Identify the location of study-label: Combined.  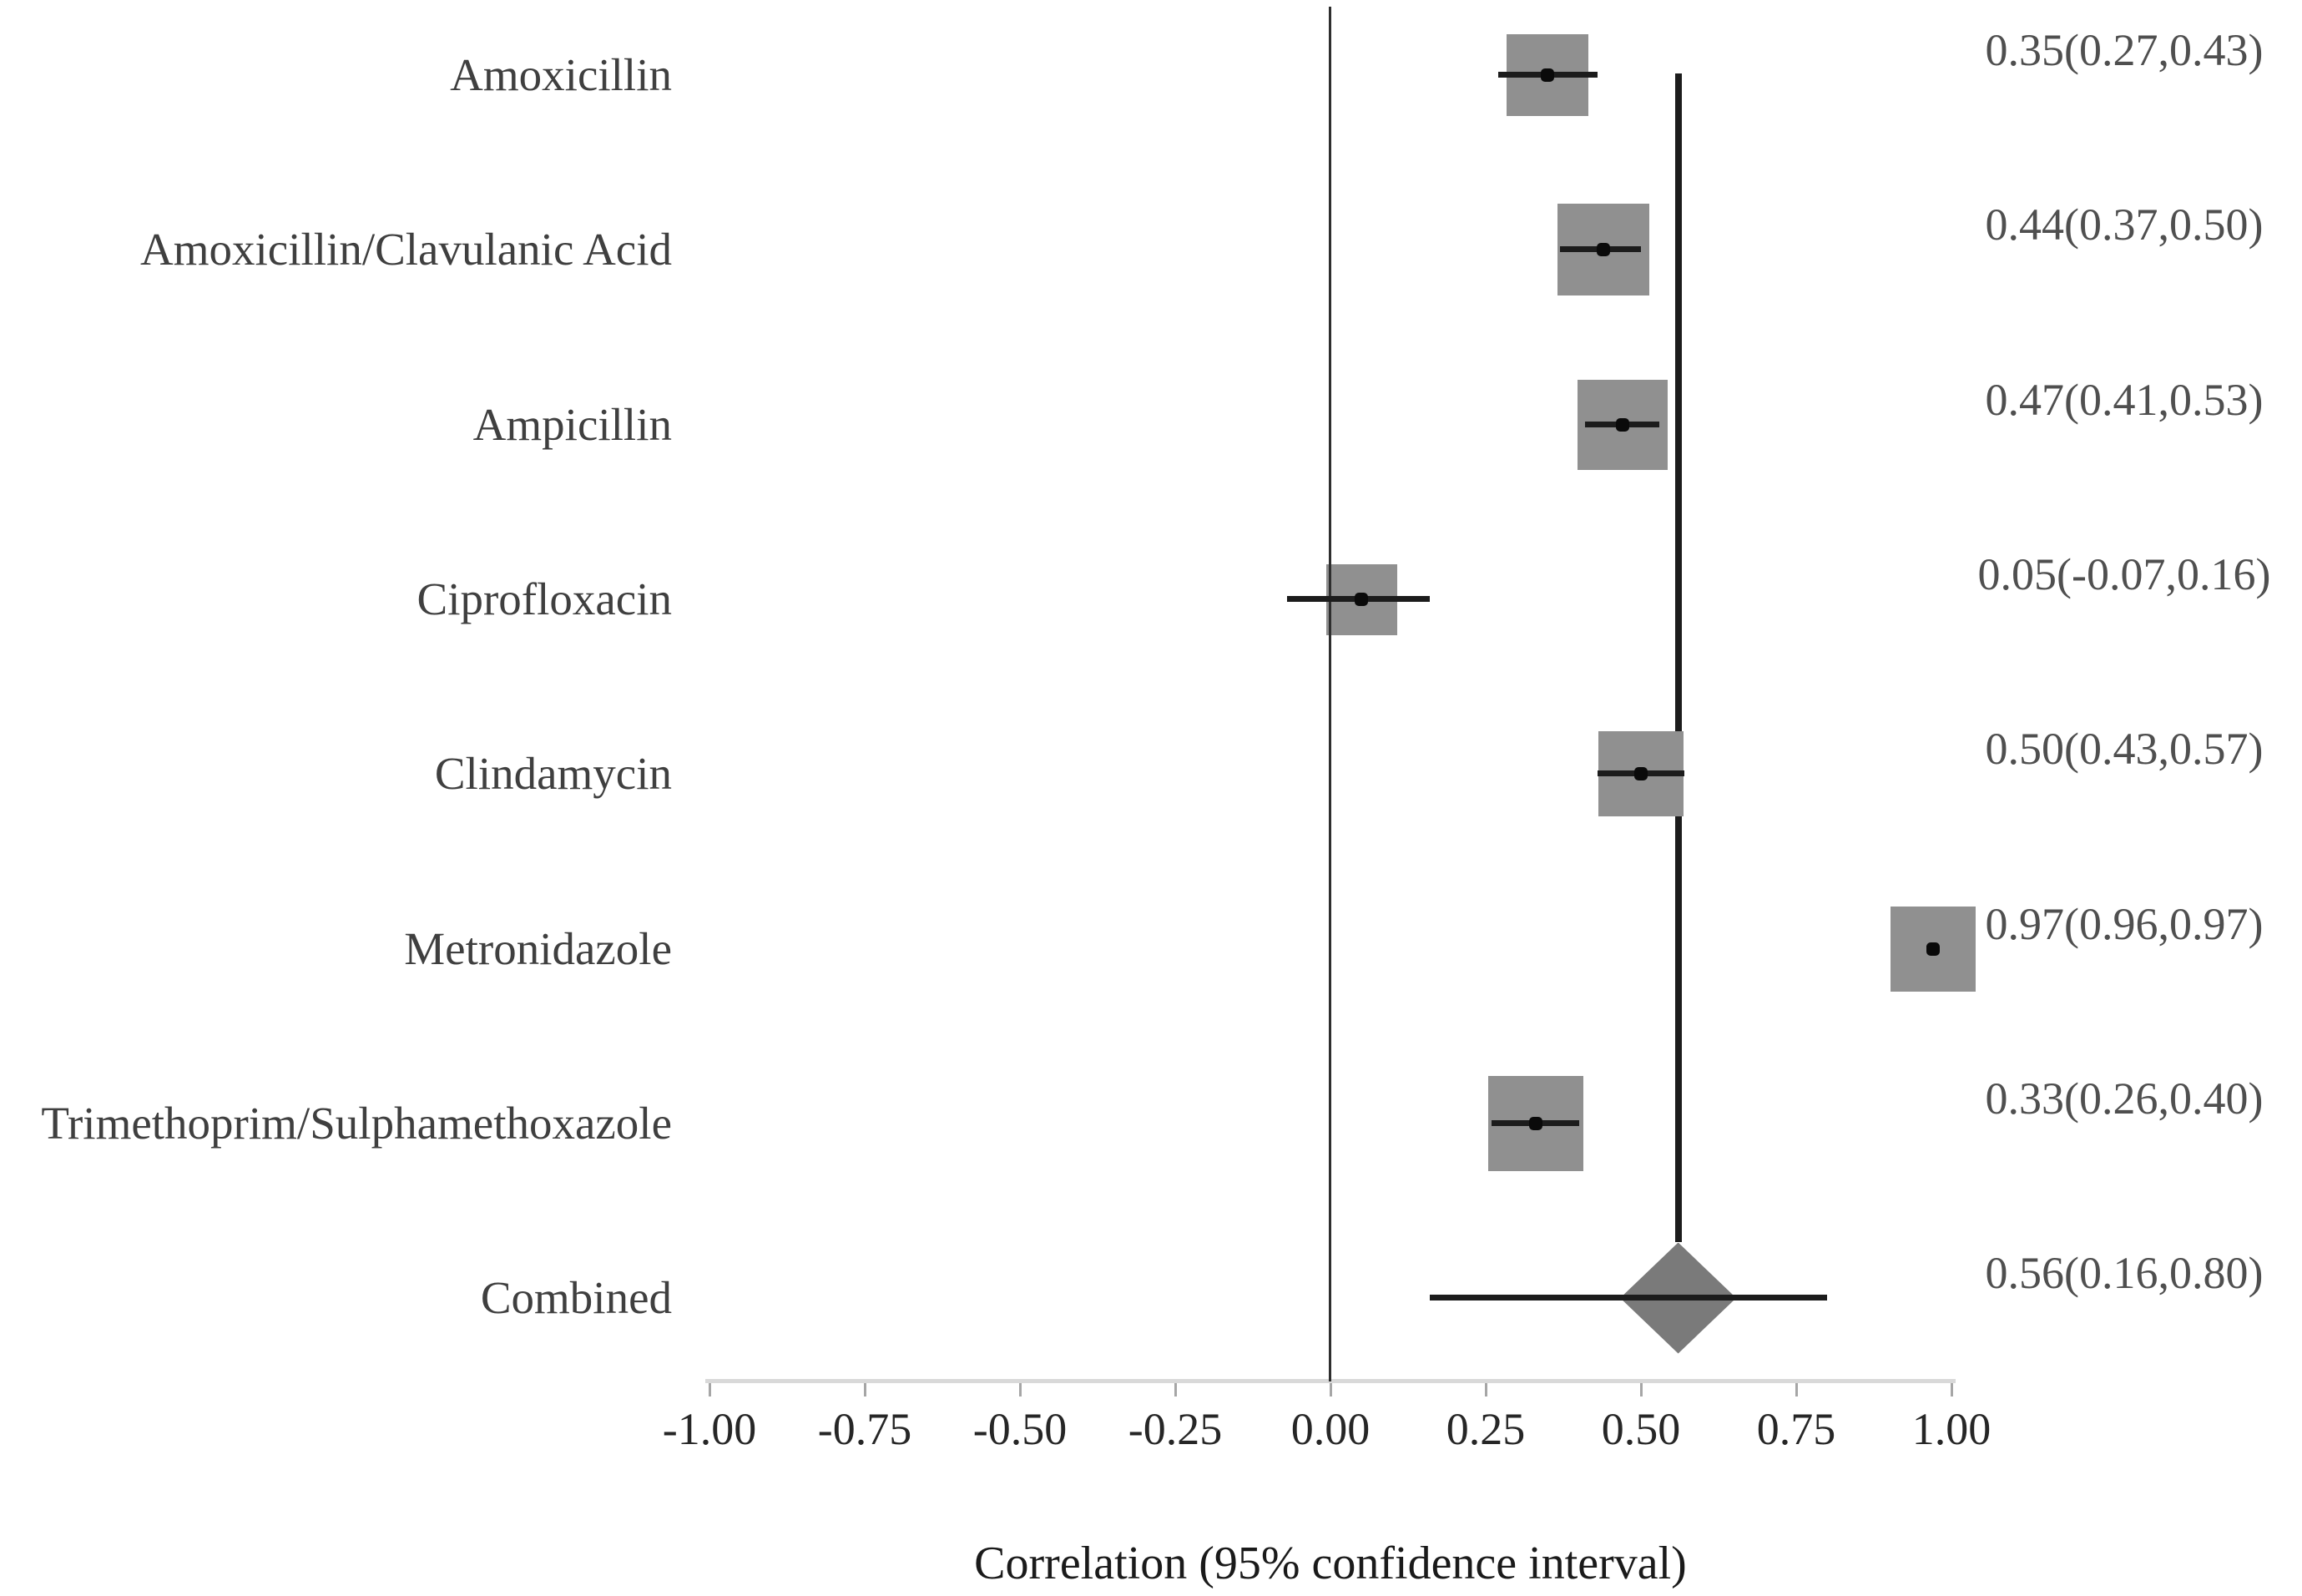
(576, 1297).